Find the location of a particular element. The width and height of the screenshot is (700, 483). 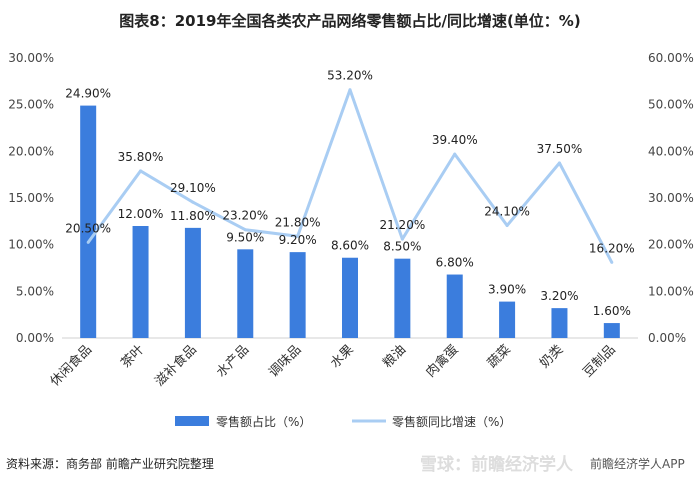

line-data-label: 16.20% is located at coordinates (612, 248).